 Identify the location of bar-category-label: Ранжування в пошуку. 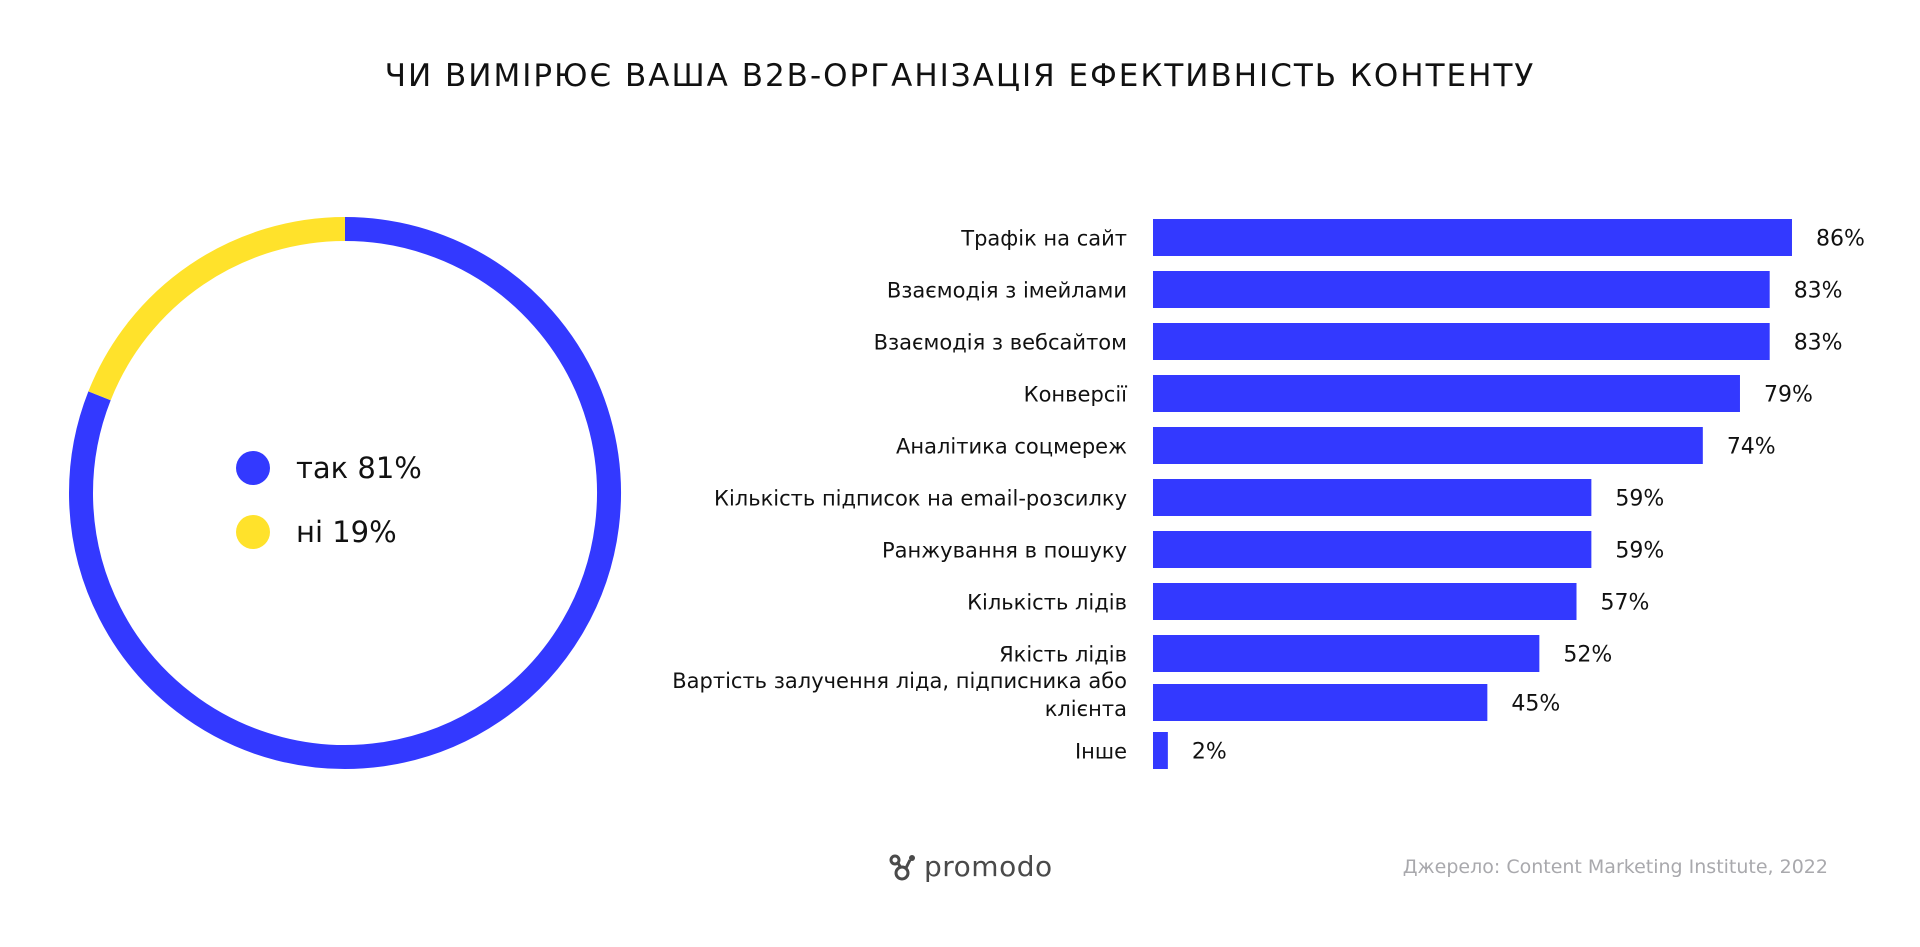
(1004, 551).